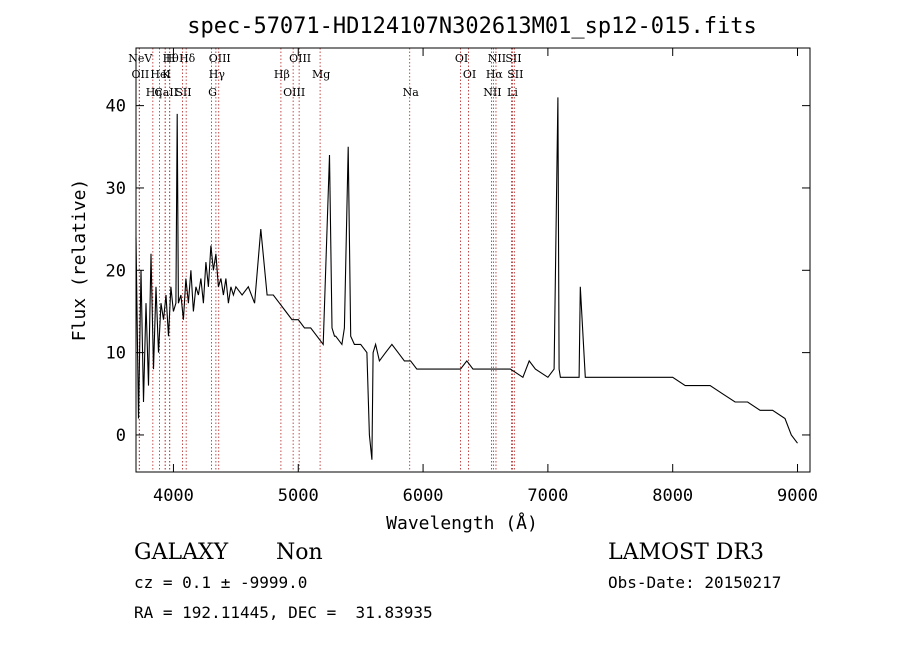 Image resolution: width=900 pixels, height=649 pixels. What do you see at coordinates (160, 74) in the screenshot?
I see `line-label-4: HeI` at bounding box center [160, 74].